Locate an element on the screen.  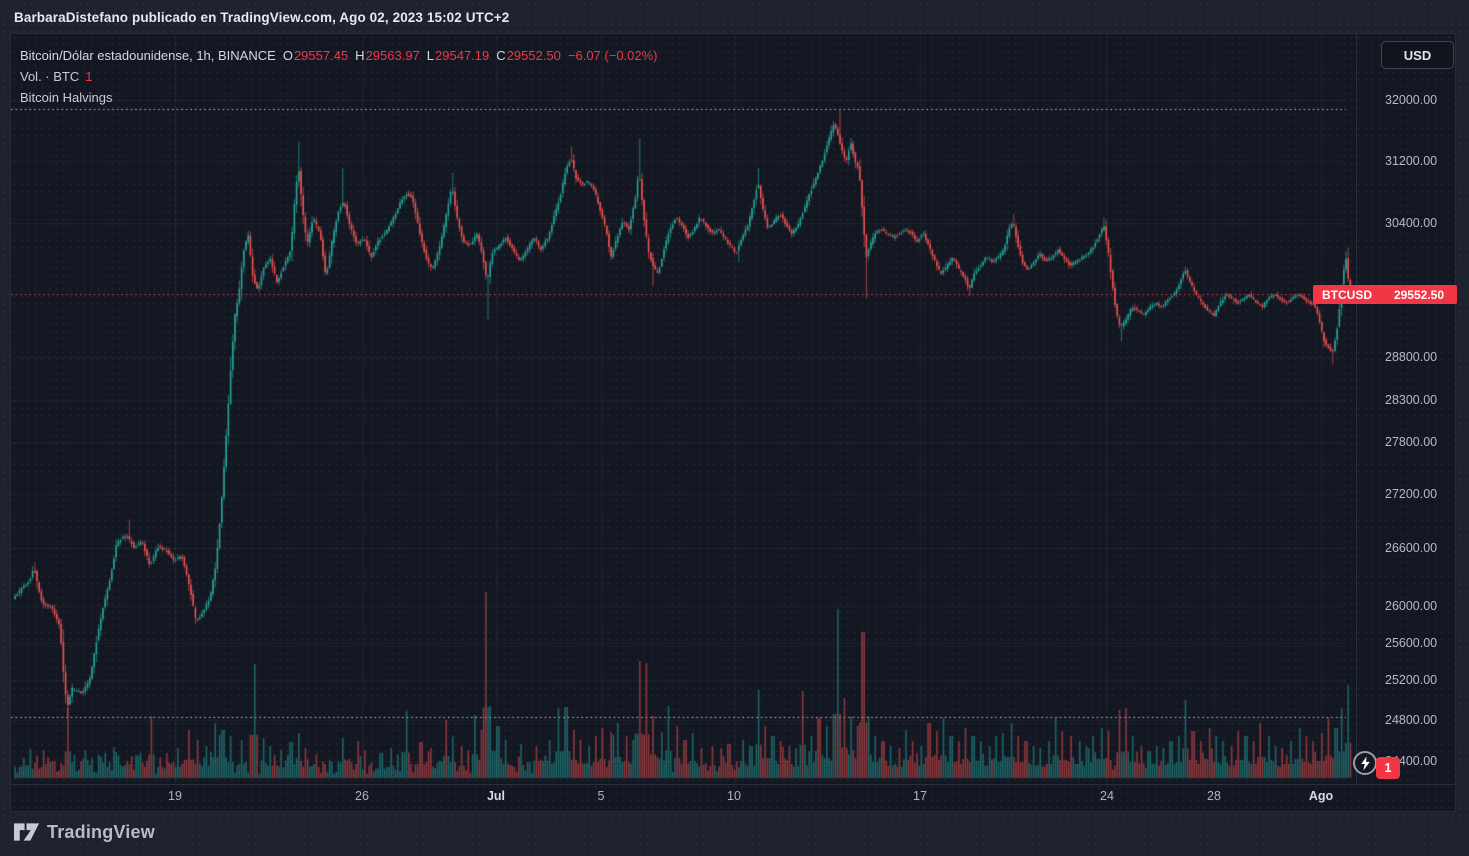
time-axis-label: 28 is located at coordinates (1214, 796).